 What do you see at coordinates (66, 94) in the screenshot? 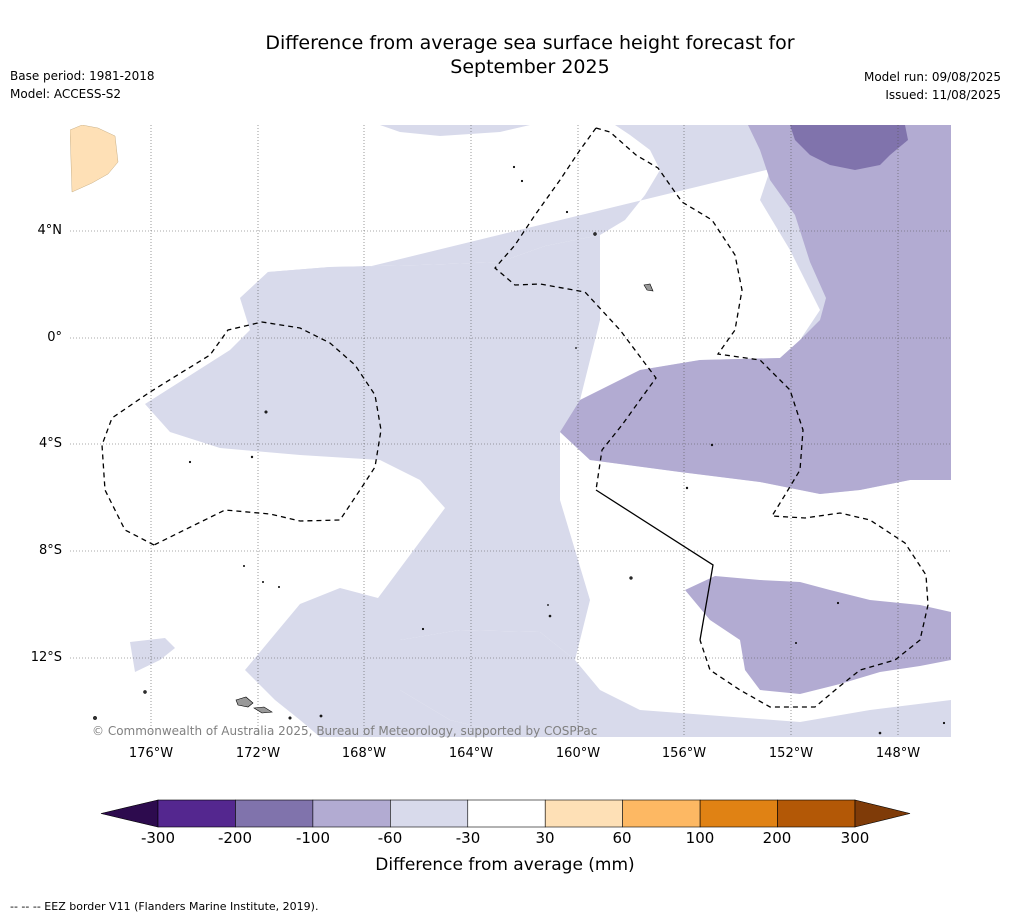
I see `model-name: Model: ACCESS-S2` at bounding box center [66, 94].